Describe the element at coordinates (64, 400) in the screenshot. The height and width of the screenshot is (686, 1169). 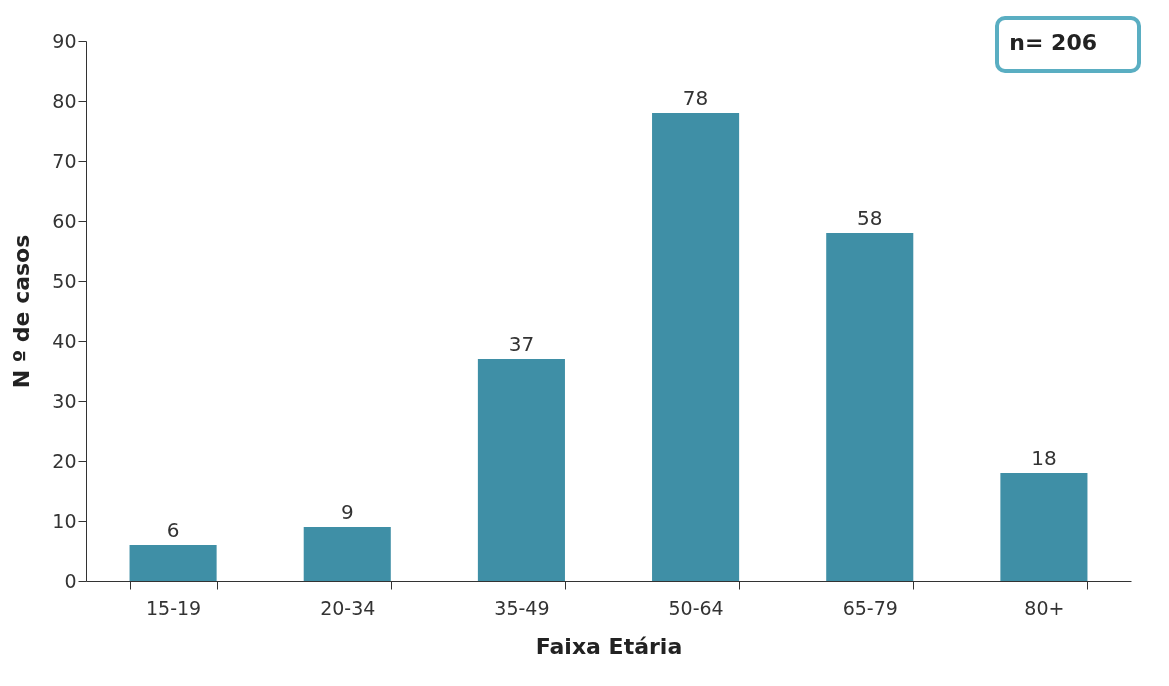
I see `y-tick-label: 30` at that location.